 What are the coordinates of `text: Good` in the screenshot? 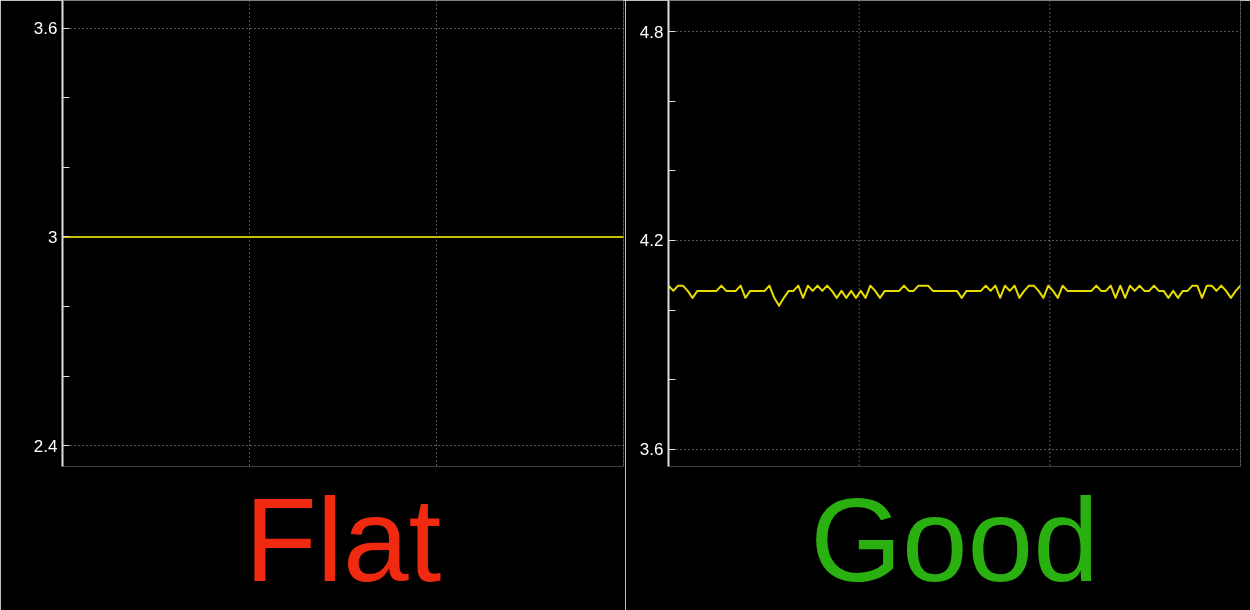 It's located at (954, 539).